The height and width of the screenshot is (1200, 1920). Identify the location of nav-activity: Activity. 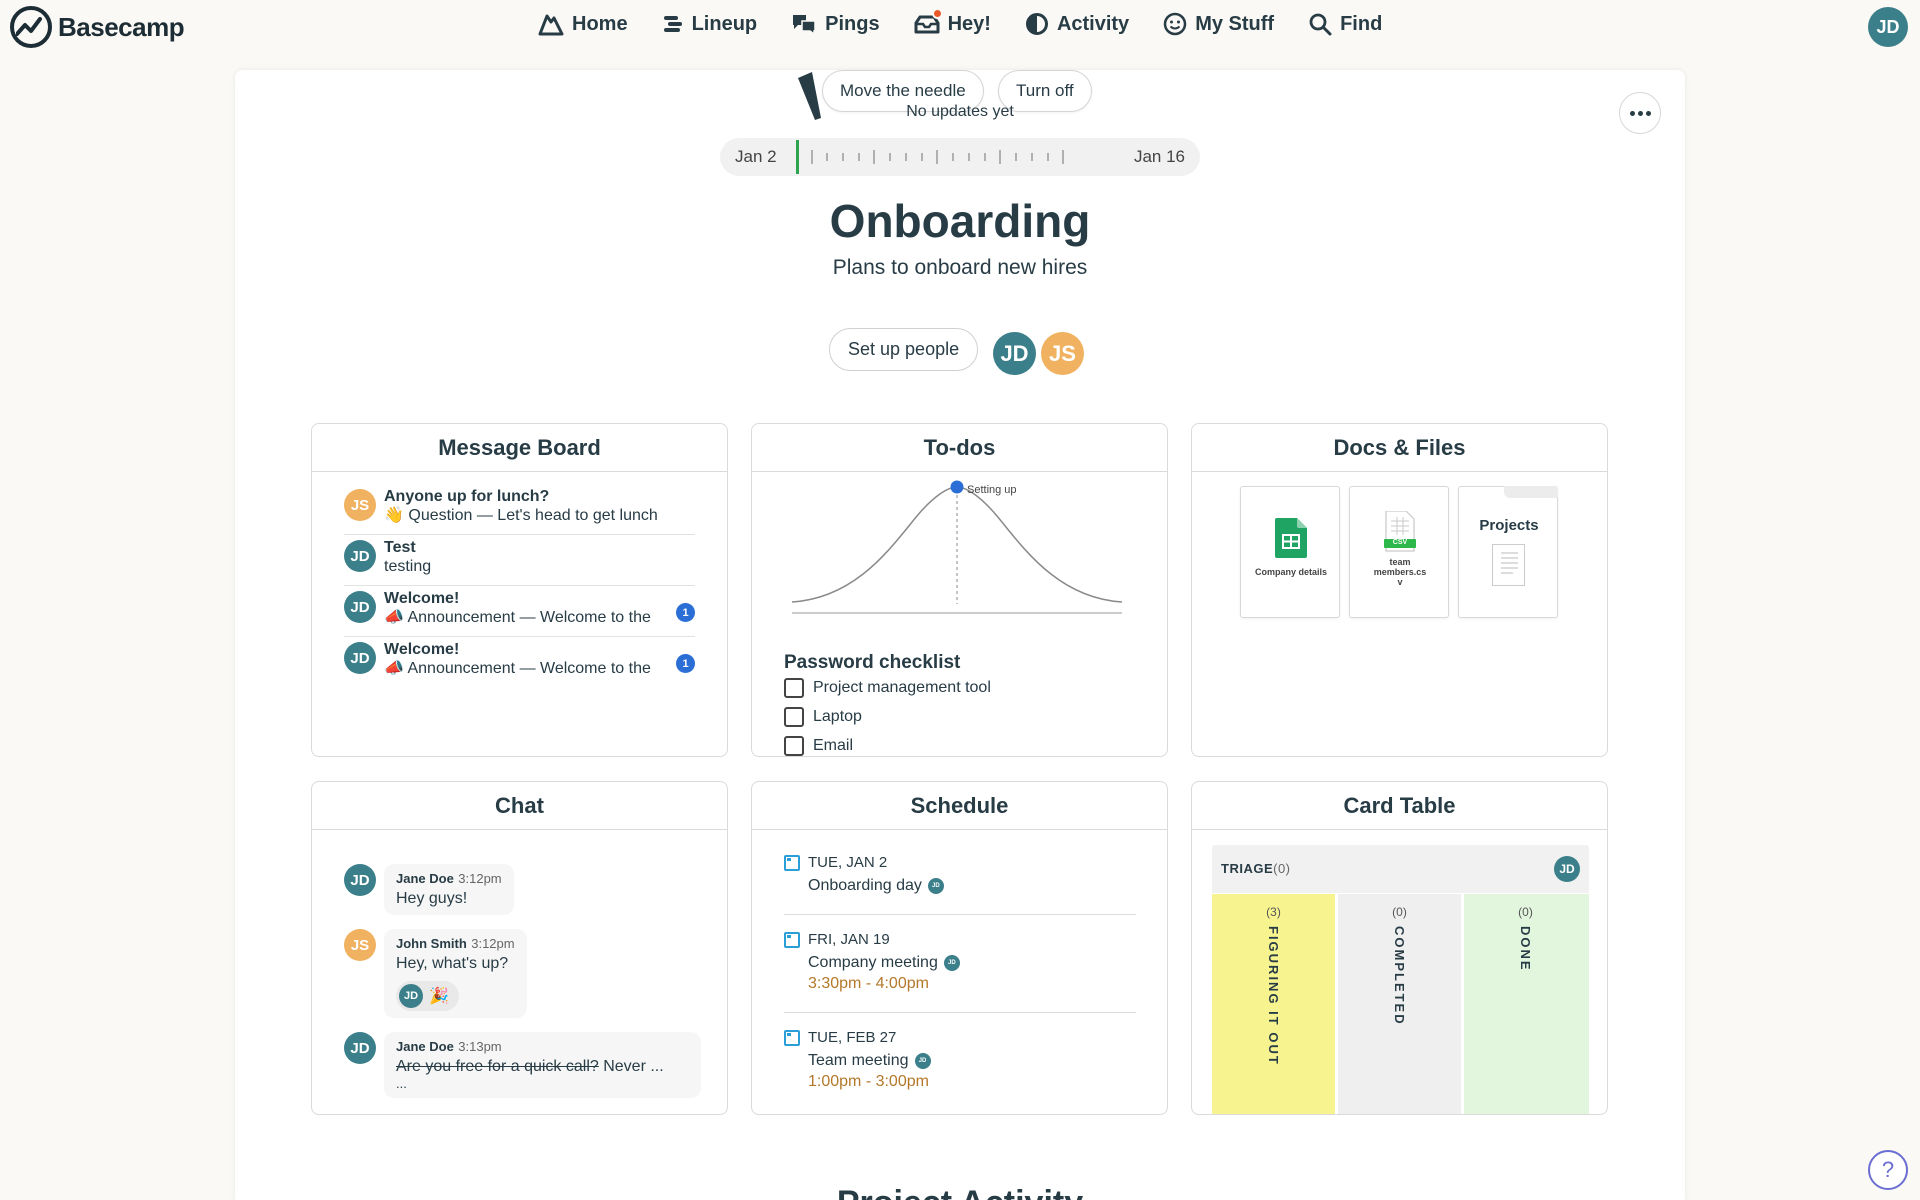
(1077, 24).